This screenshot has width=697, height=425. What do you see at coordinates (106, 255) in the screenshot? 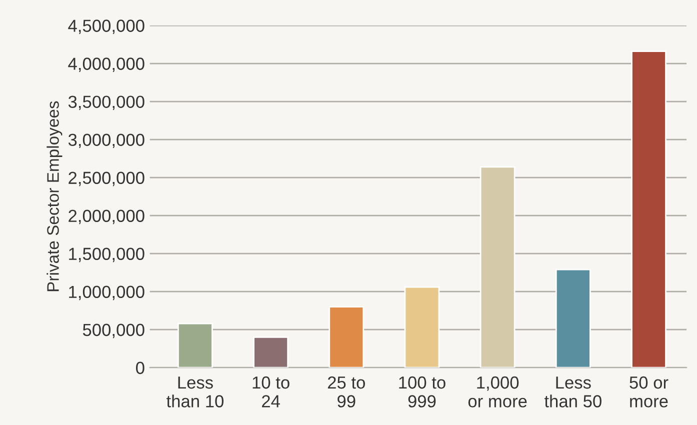
I see `y-tick-label: 1,500,000` at bounding box center [106, 255].